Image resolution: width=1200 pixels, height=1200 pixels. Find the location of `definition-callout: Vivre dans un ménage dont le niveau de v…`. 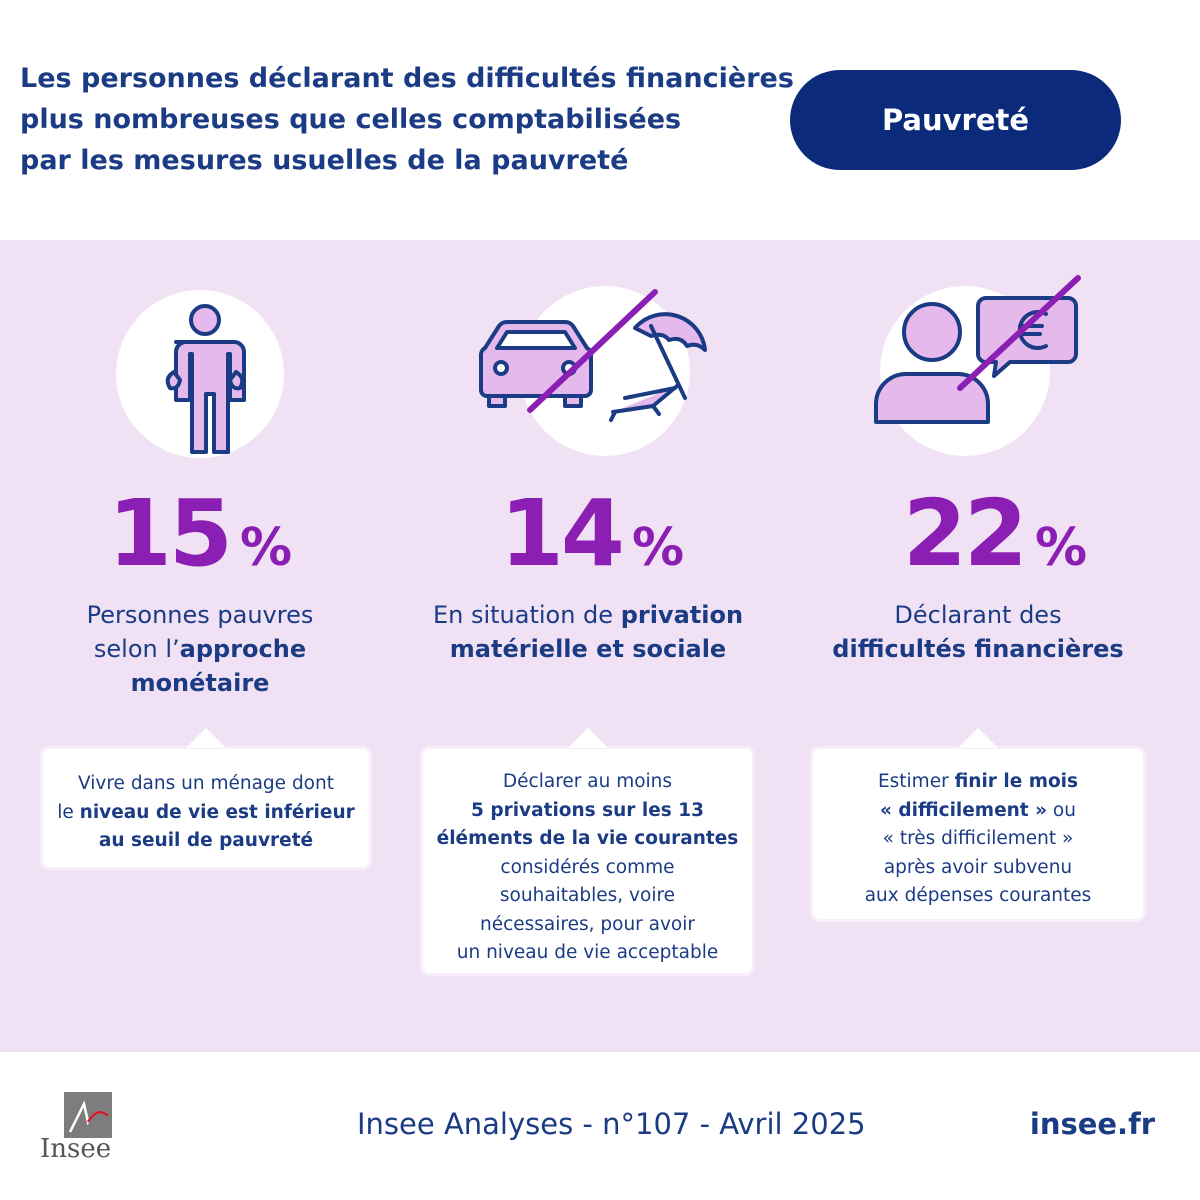

definition-callout: Vivre dans un ménage dont le niveau de v… is located at coordinates (206, 799).